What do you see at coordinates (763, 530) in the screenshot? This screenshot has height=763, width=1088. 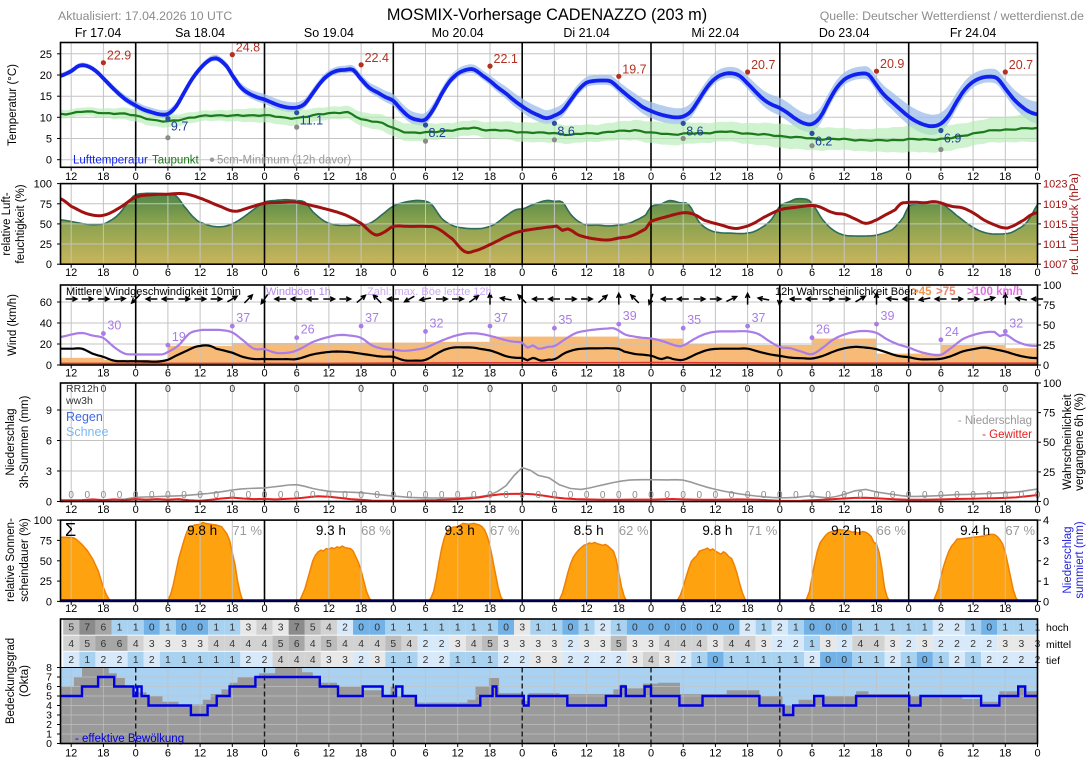 I see `svg-text: 71 %` at bounding box center [763, 530].